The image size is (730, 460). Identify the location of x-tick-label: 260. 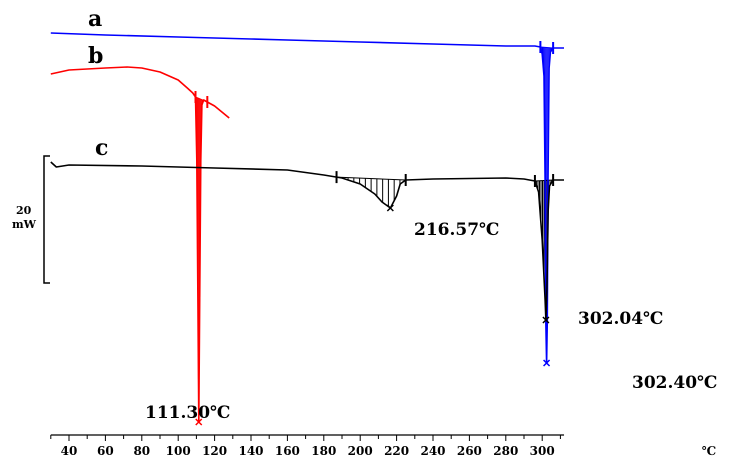
(469, 451).